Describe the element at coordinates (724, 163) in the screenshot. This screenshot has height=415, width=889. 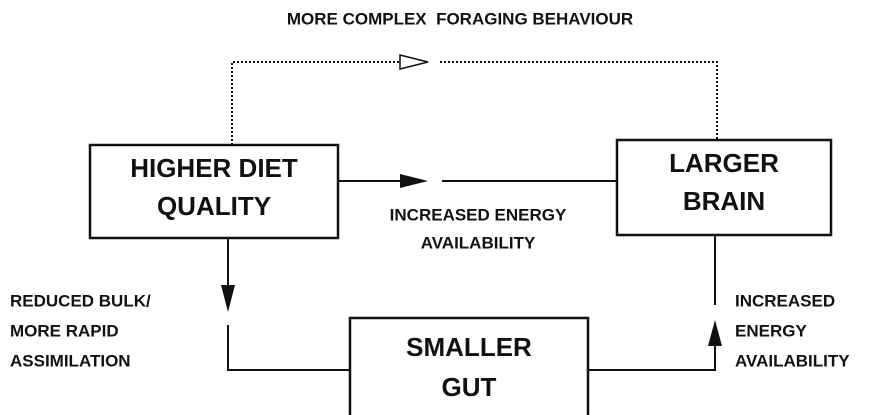
I see `node-label: LARGER` at that location.